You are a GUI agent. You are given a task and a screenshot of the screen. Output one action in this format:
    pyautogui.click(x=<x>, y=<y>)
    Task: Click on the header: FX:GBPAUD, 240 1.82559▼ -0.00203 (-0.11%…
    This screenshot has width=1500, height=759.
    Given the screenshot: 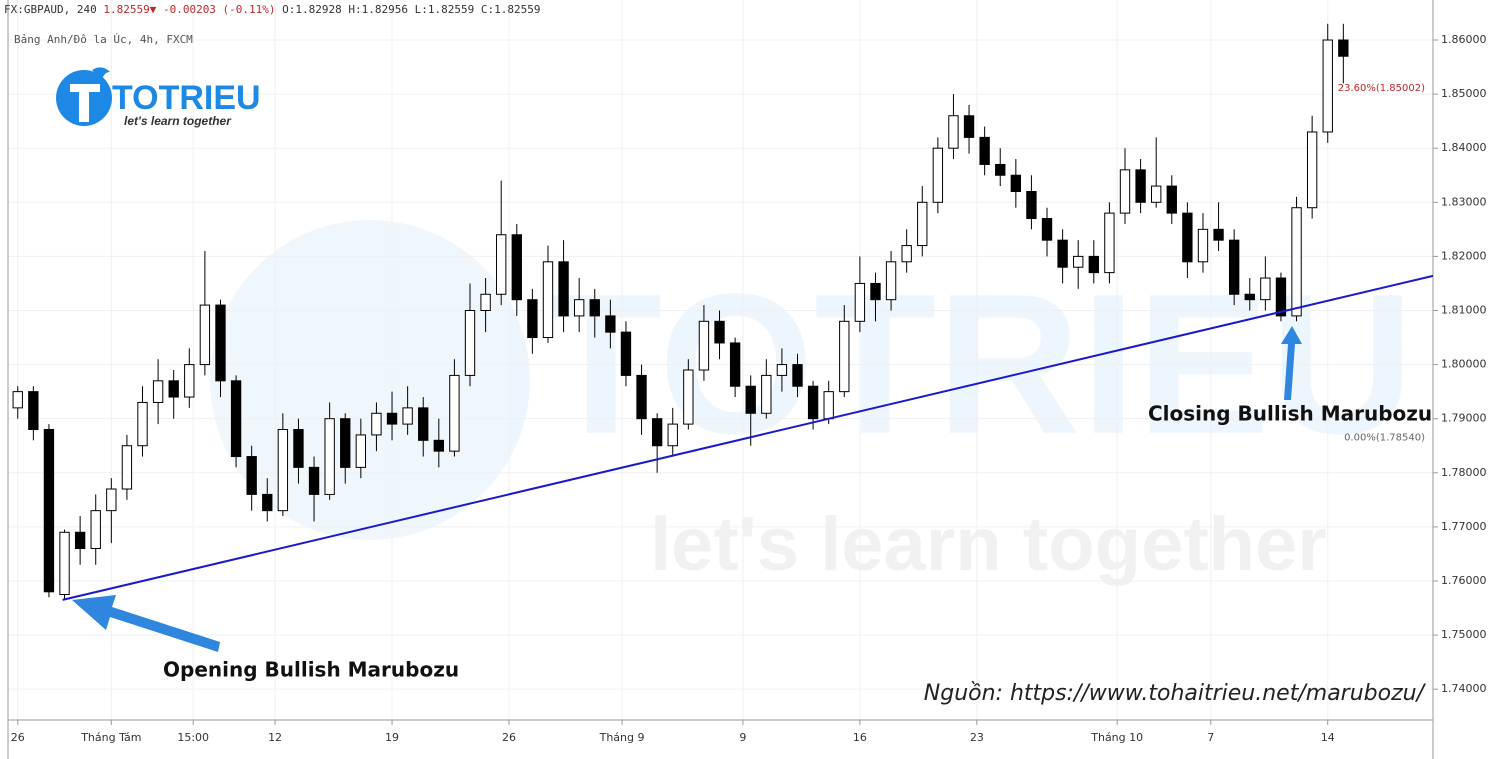 What is the action you would take?
    pyautogui.click(x=272, y=24)
    